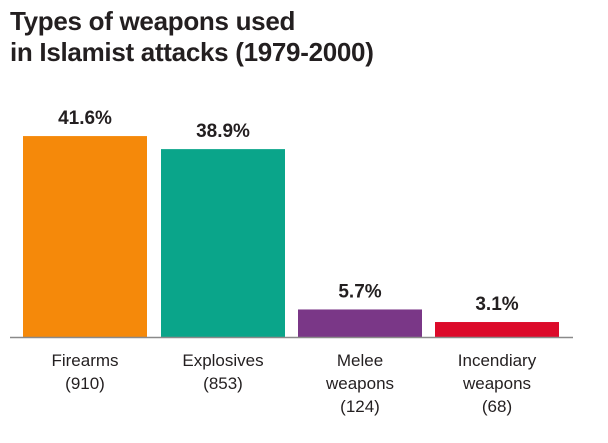  I want to click on category-label: (910), so click(85, 383).